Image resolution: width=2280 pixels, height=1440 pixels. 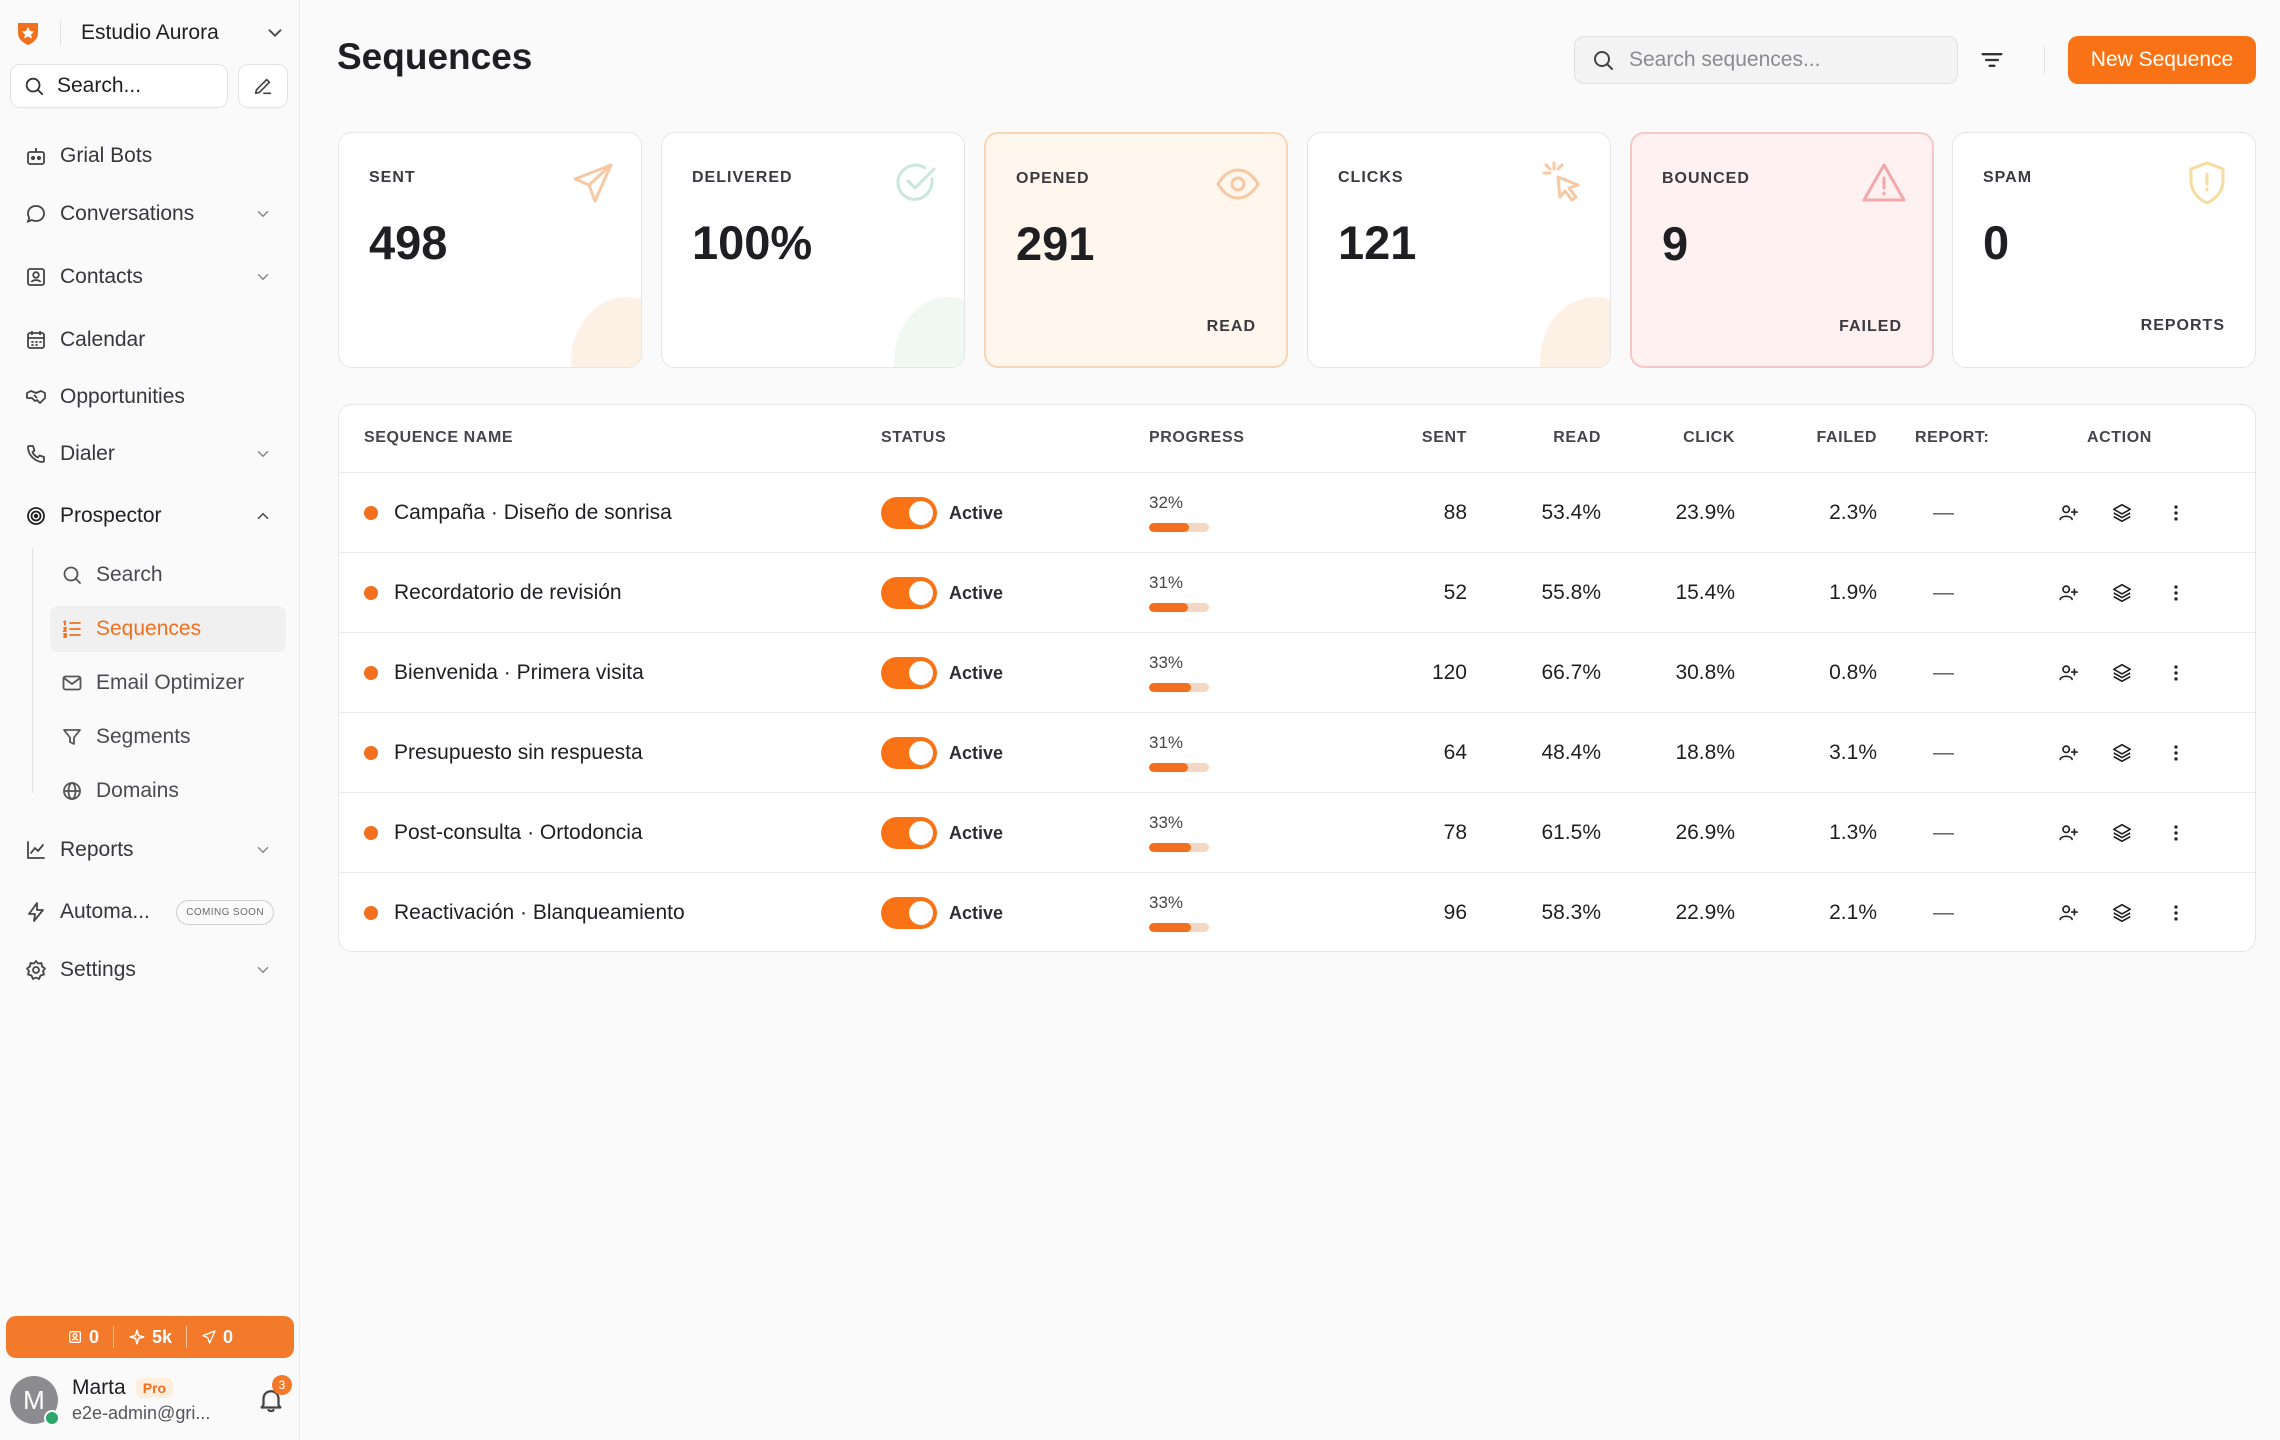 What do you see at coordinates (150, 1337) in the screenshot?
I see `usage-quota-bar: 0 5k 0` at bounding box center [150, 1337].